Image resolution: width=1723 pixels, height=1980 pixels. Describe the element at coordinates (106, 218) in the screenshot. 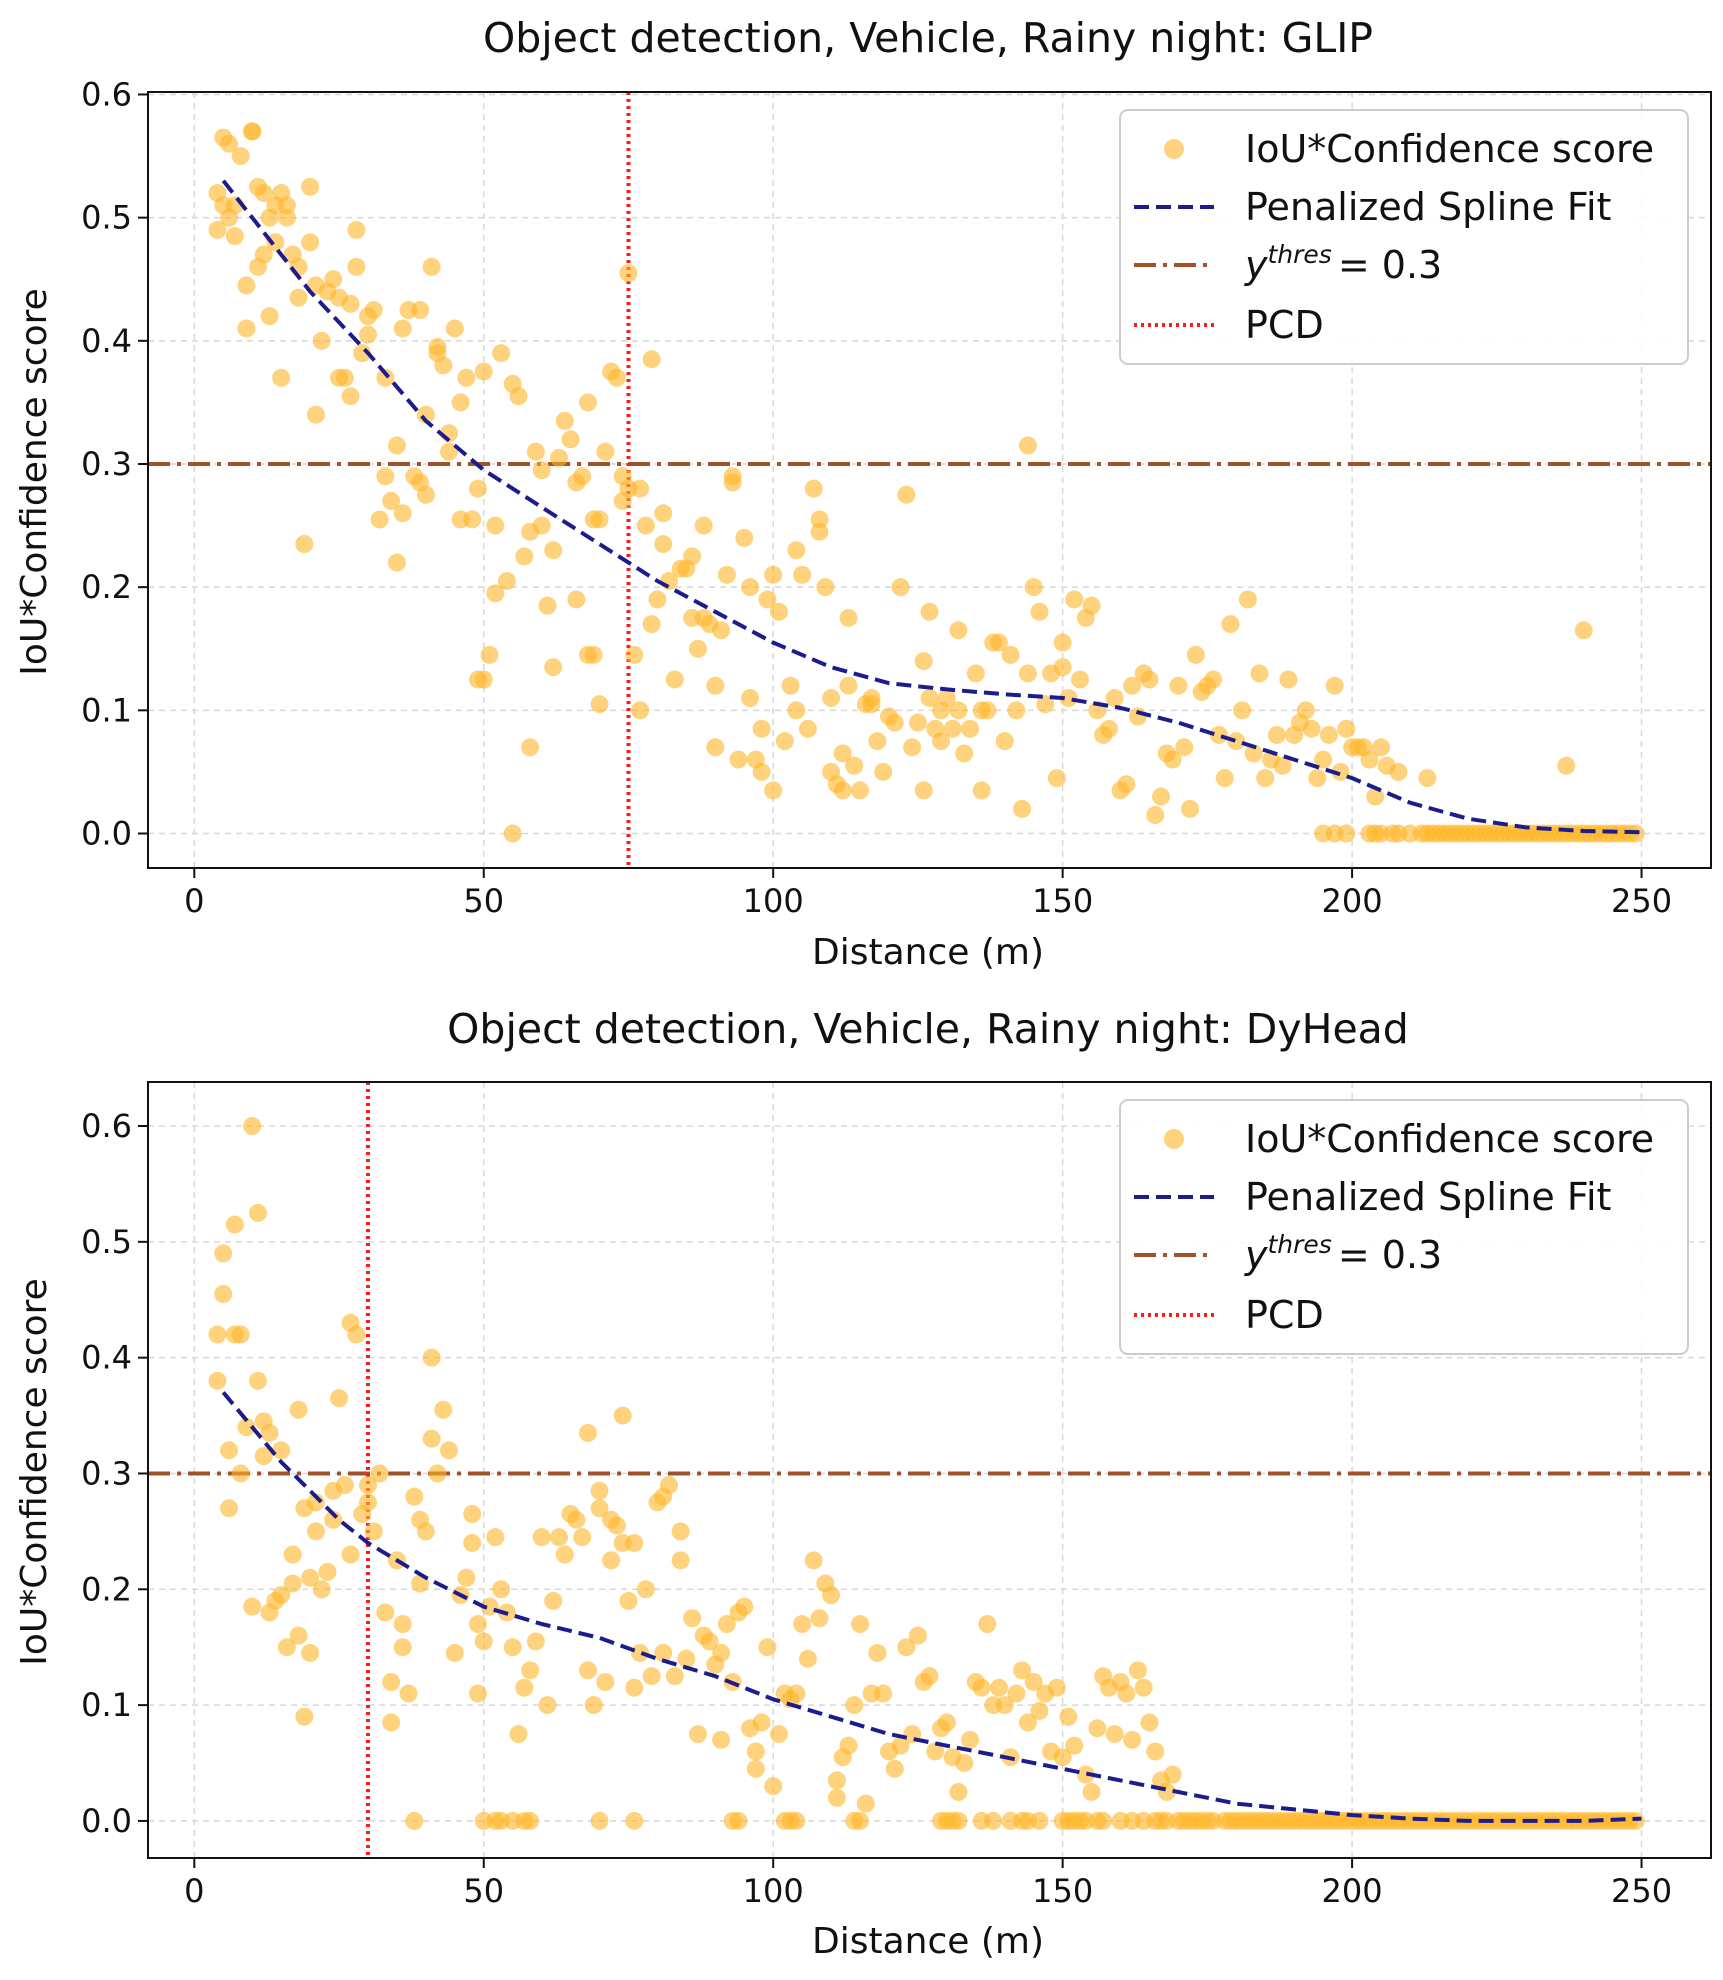

I see `y-tick-label: 0.5` at that location.